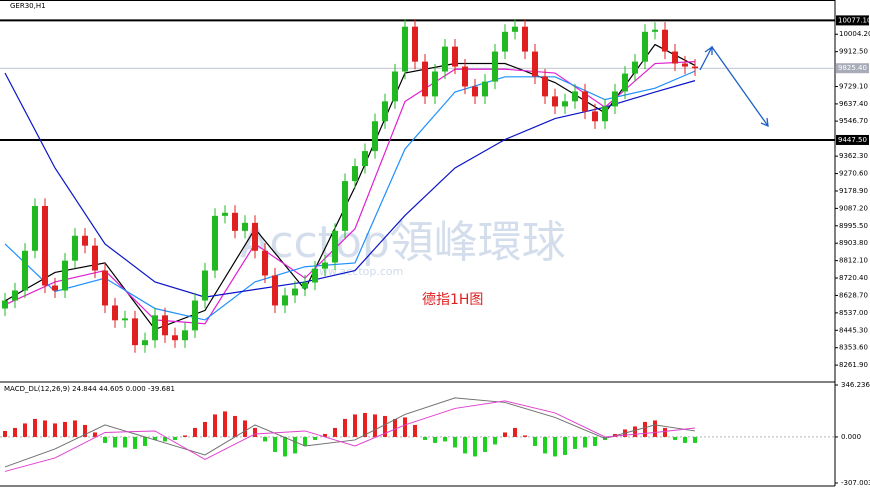  I want to click on macd-line, so click(350, 436).